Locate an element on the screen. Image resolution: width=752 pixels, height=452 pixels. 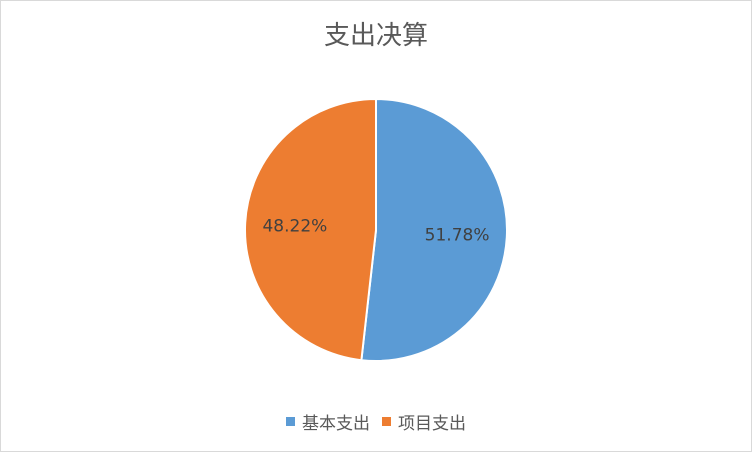
chart-title: 支出决算 is located at coordinates (375, 36).